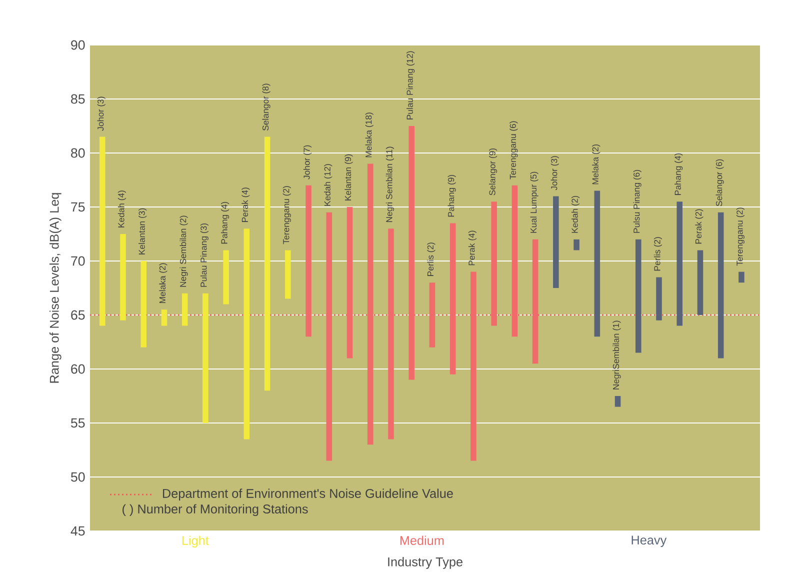  Describe the element at coordinates (78, 369) in the screenshot. I see `y-tick-label: 60` at that location.